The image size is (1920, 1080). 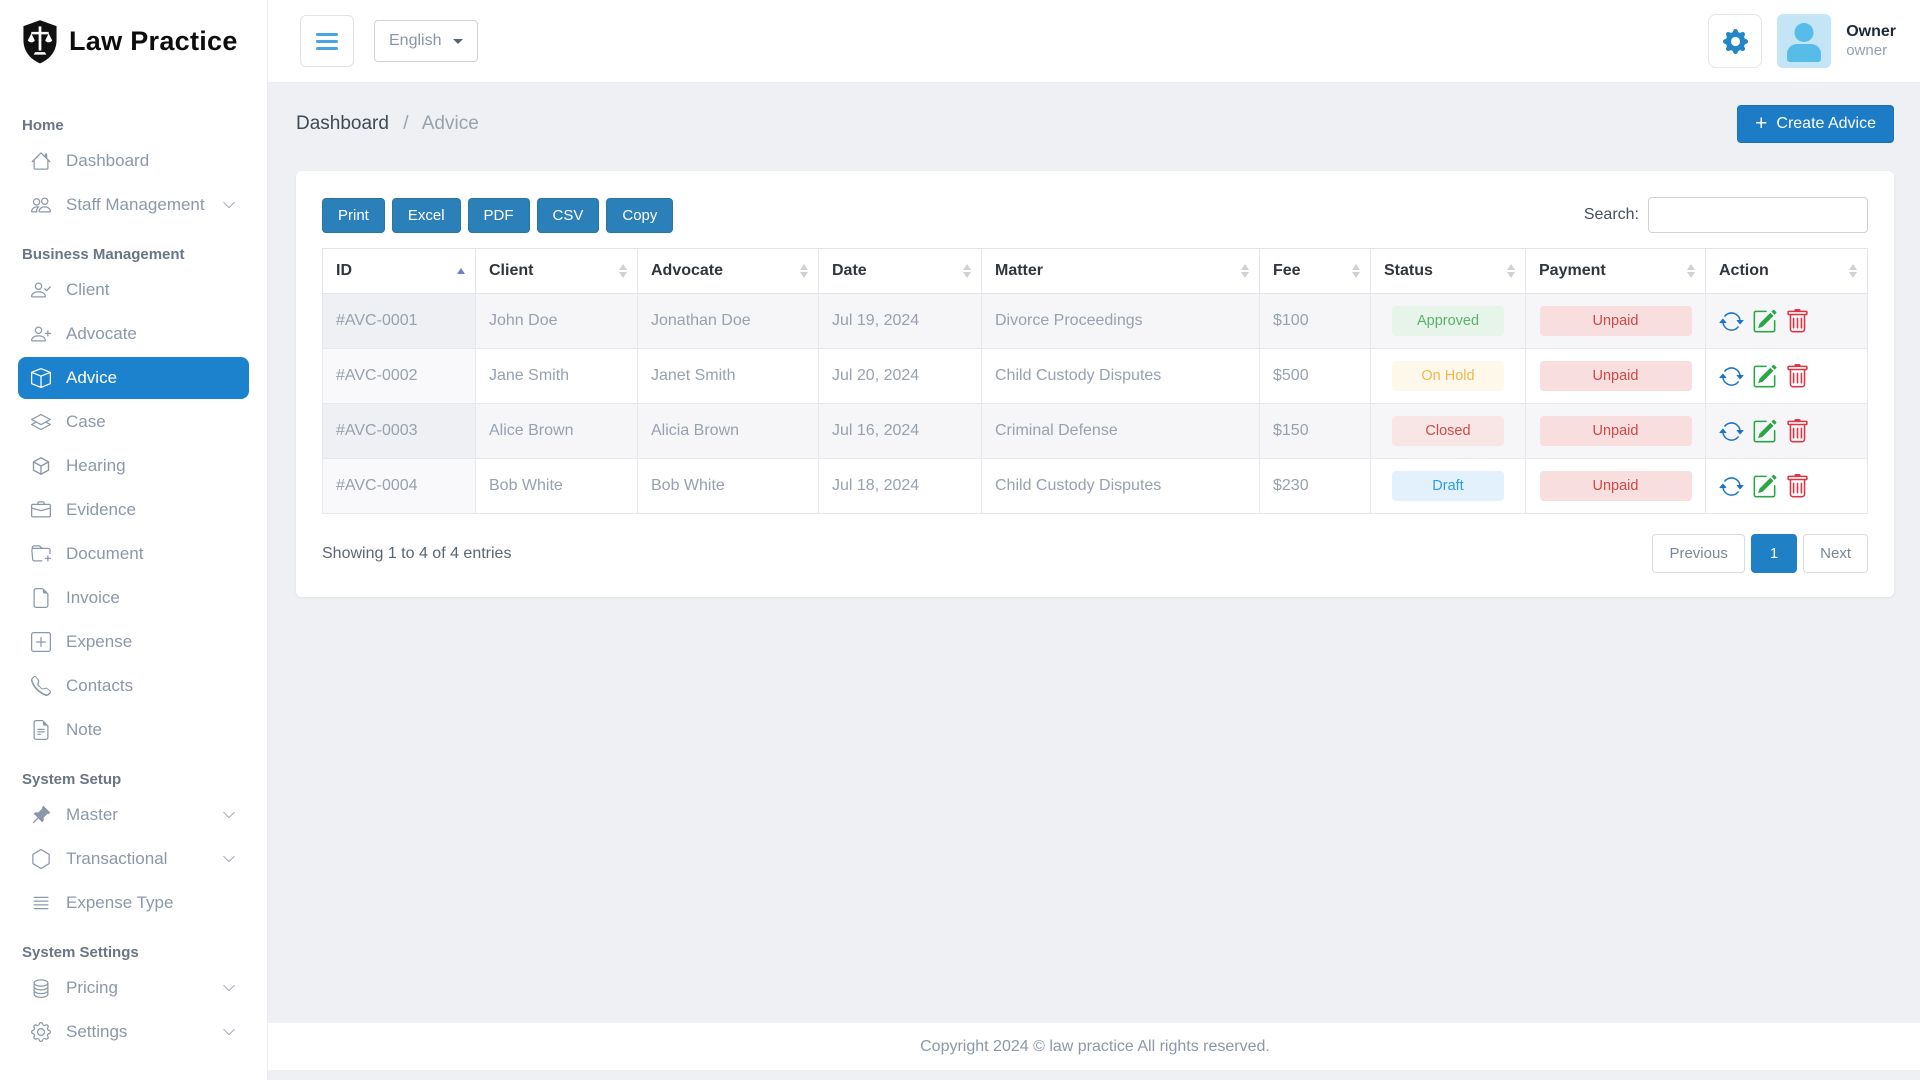 What do you see at coordinates (399, 376) in the screenshot?
I see `cell-id: #AVC-0002` at bounding box center [399, 376].